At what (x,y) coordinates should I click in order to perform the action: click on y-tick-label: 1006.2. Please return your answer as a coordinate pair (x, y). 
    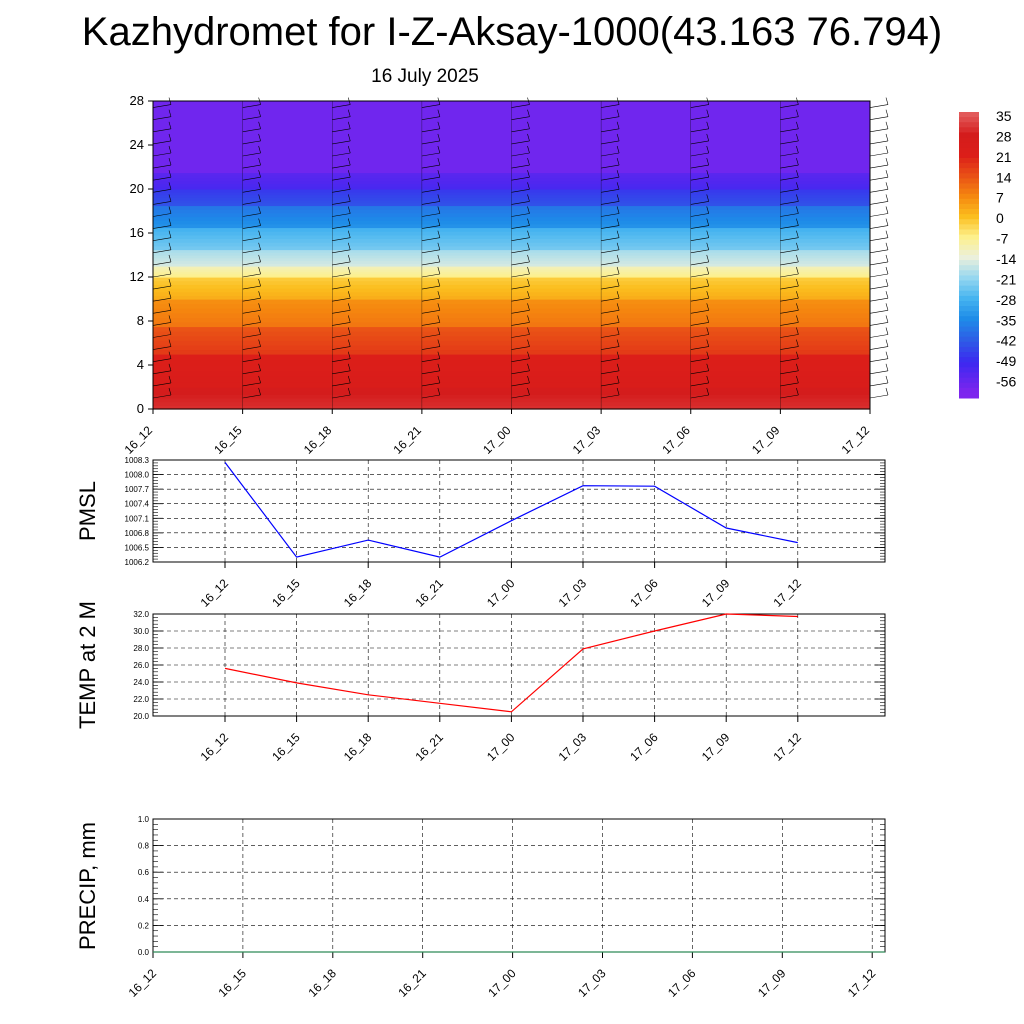
    Looking at the image, I should click on (137, 562).